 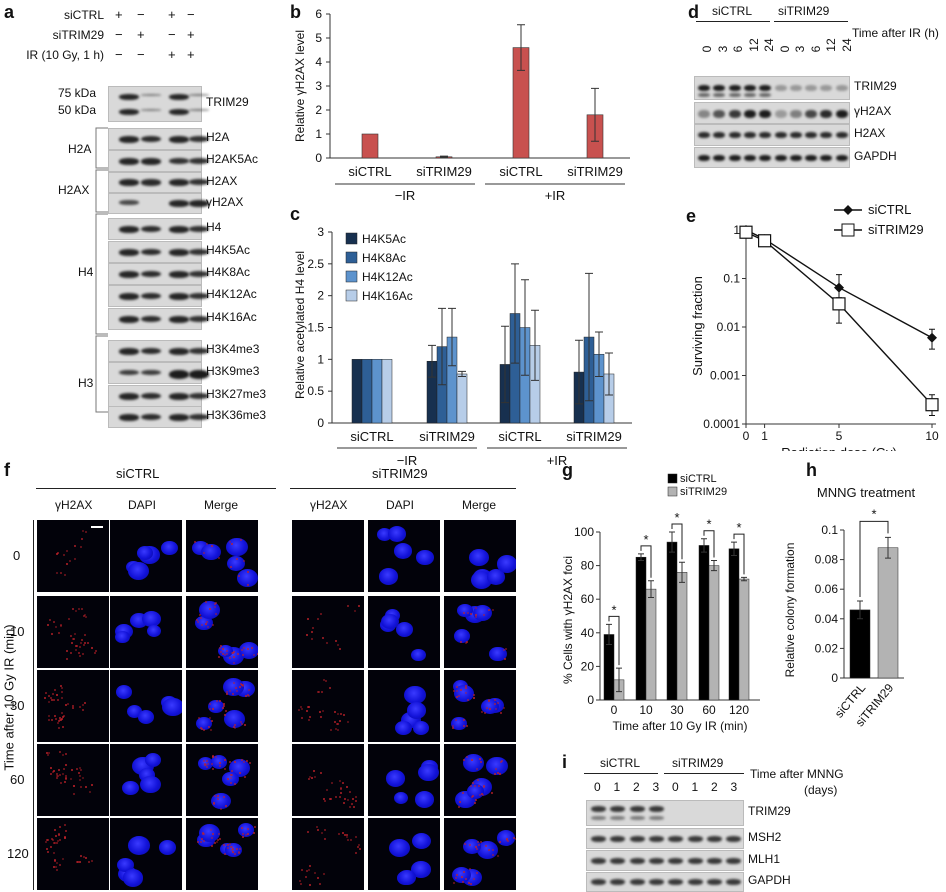 I want to click on y-tick-label: 0.1, so click(x=829, y=530).